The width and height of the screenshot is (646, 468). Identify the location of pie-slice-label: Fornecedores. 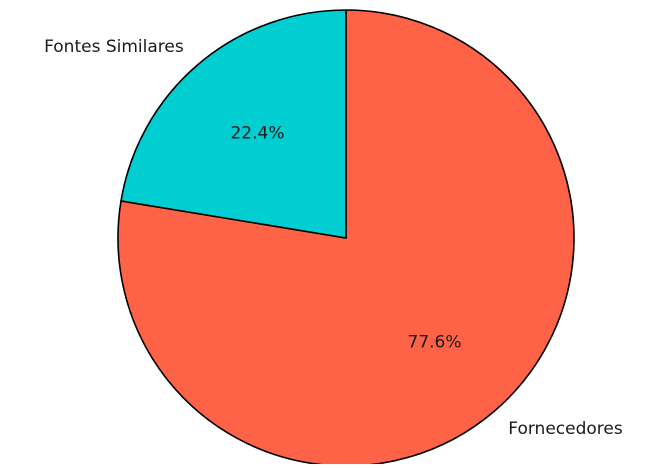
(565, 429).